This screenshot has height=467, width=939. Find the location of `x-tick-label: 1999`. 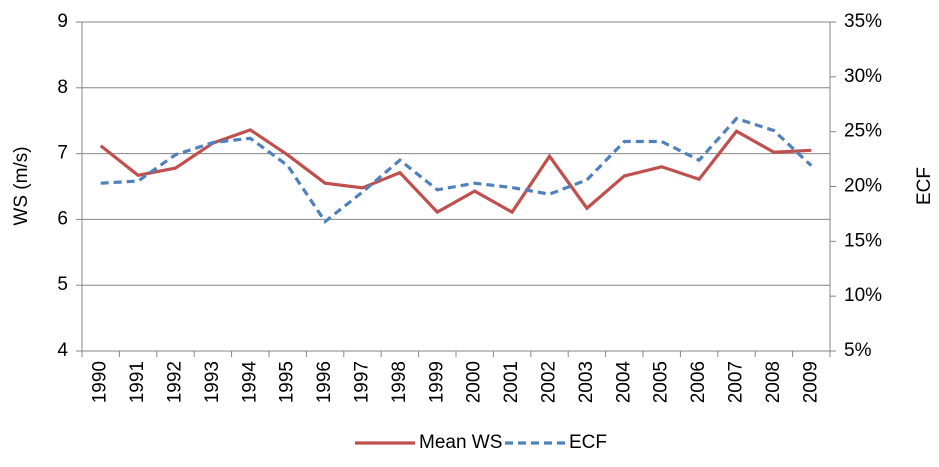

x-tick-label: 1999 is located at coordinates (436, 382).